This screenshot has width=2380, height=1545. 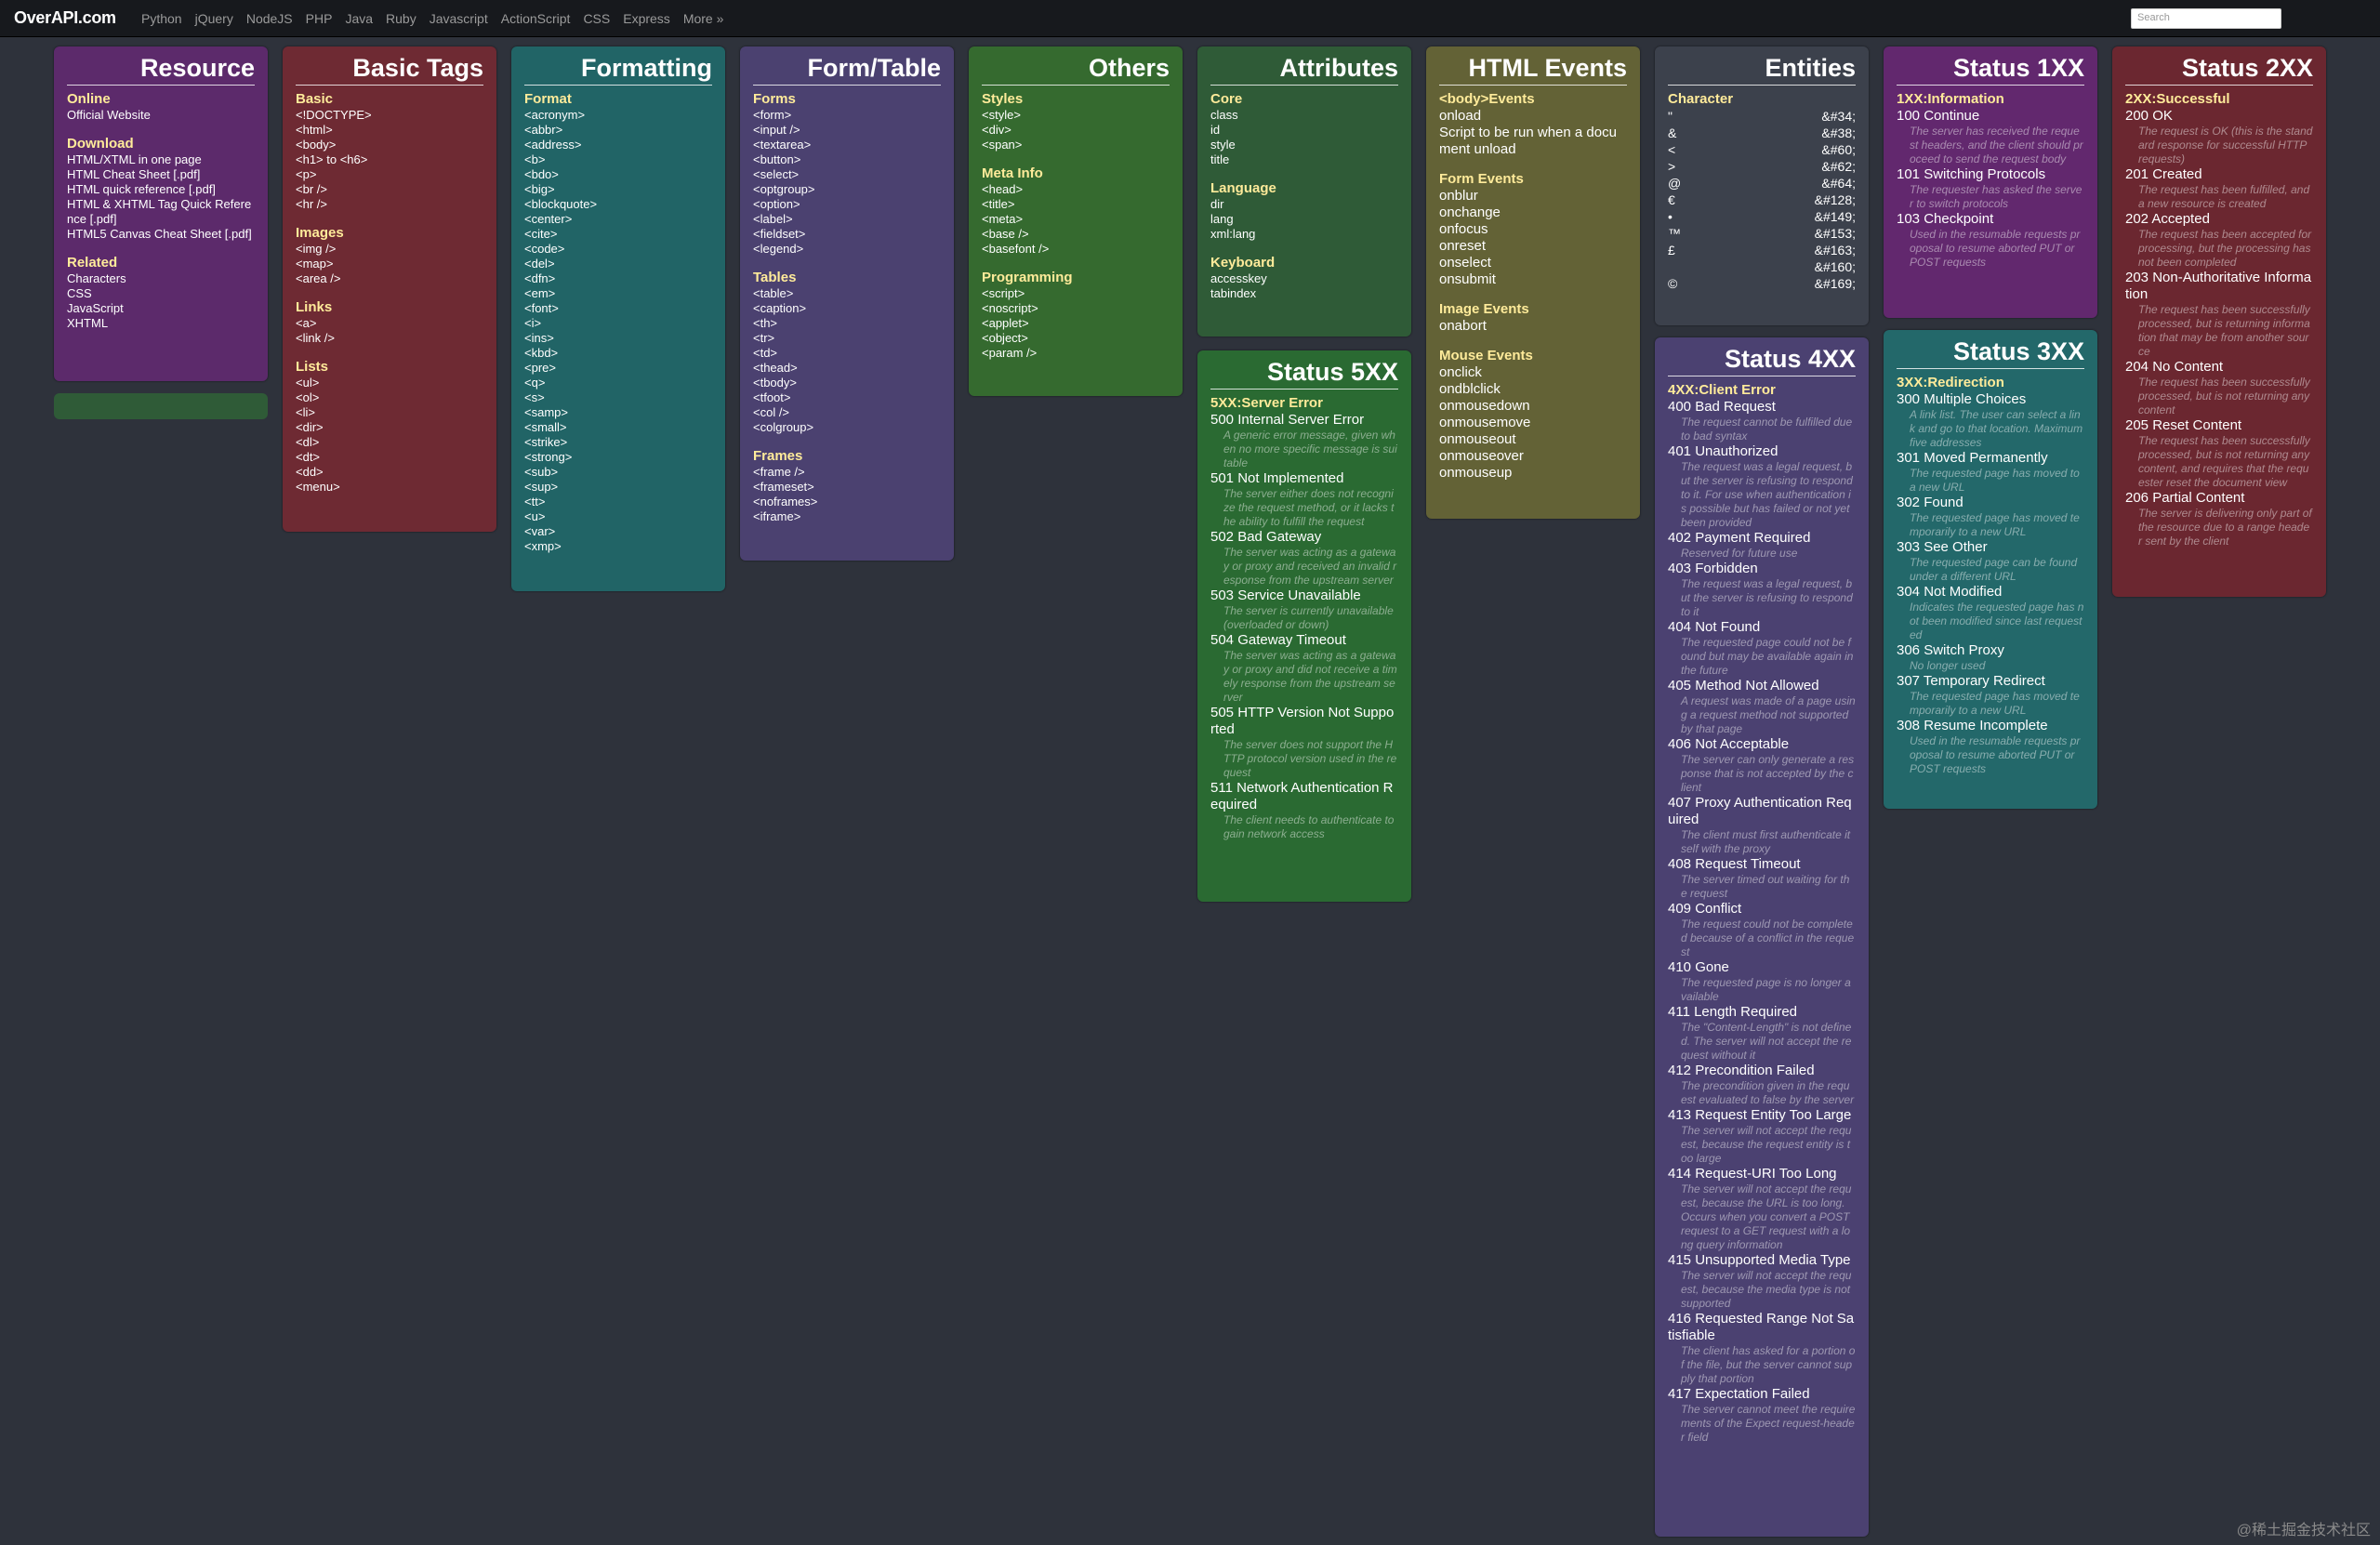 I want to click on card-link: onmouseover, so click(x=1481, y=456).